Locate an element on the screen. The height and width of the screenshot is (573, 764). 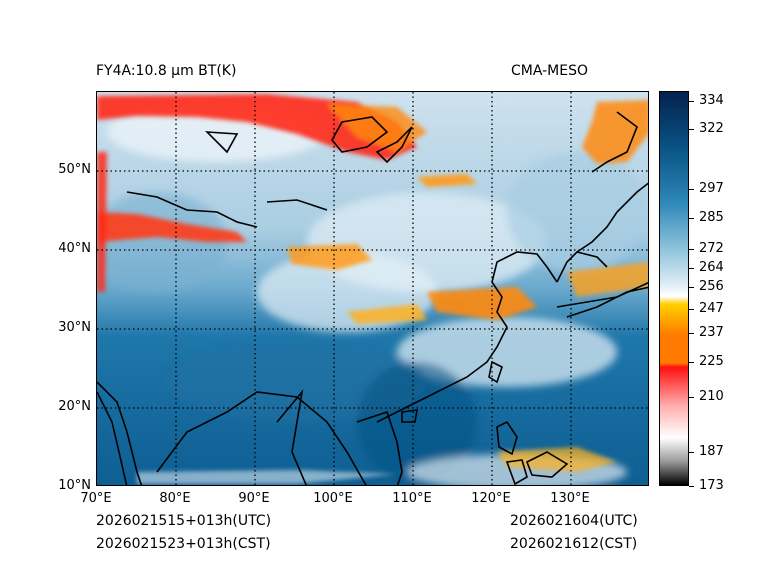
colorbar-tick-label: 210 is located at coordinates (711, 397).